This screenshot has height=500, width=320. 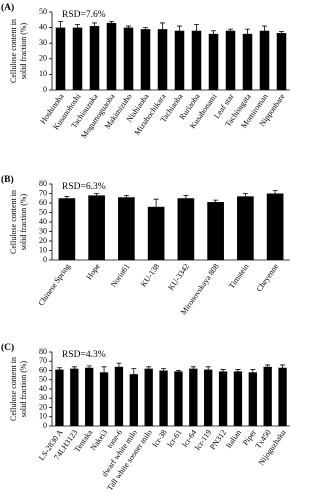 I want to click on x-tick-label: Norin61, so click(x=120, y=275).